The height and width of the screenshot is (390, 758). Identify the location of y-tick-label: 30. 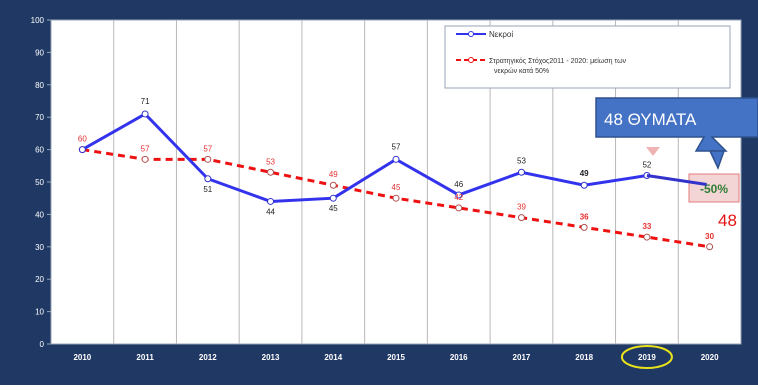
(39, 247).